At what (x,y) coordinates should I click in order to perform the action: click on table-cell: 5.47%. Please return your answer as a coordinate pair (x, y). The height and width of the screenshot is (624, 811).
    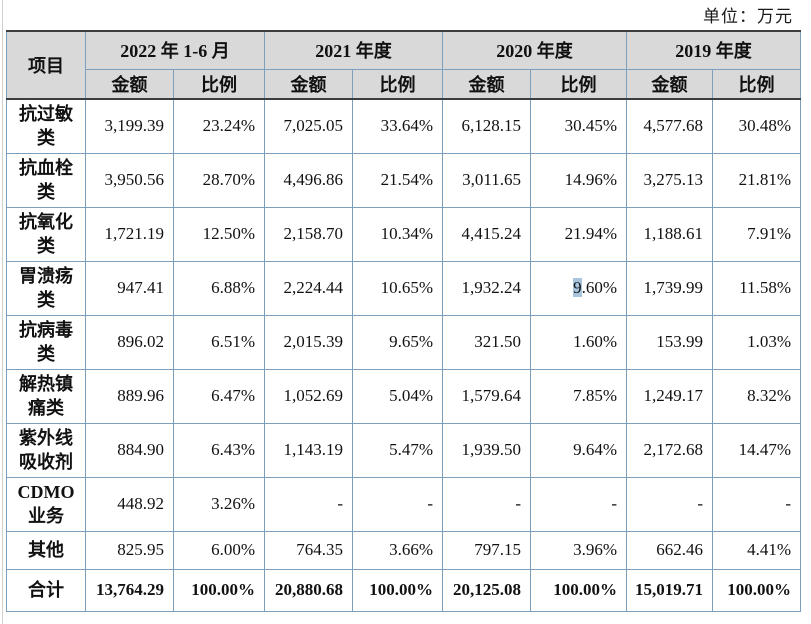
    Looking at the image, I should click on (397, 450).